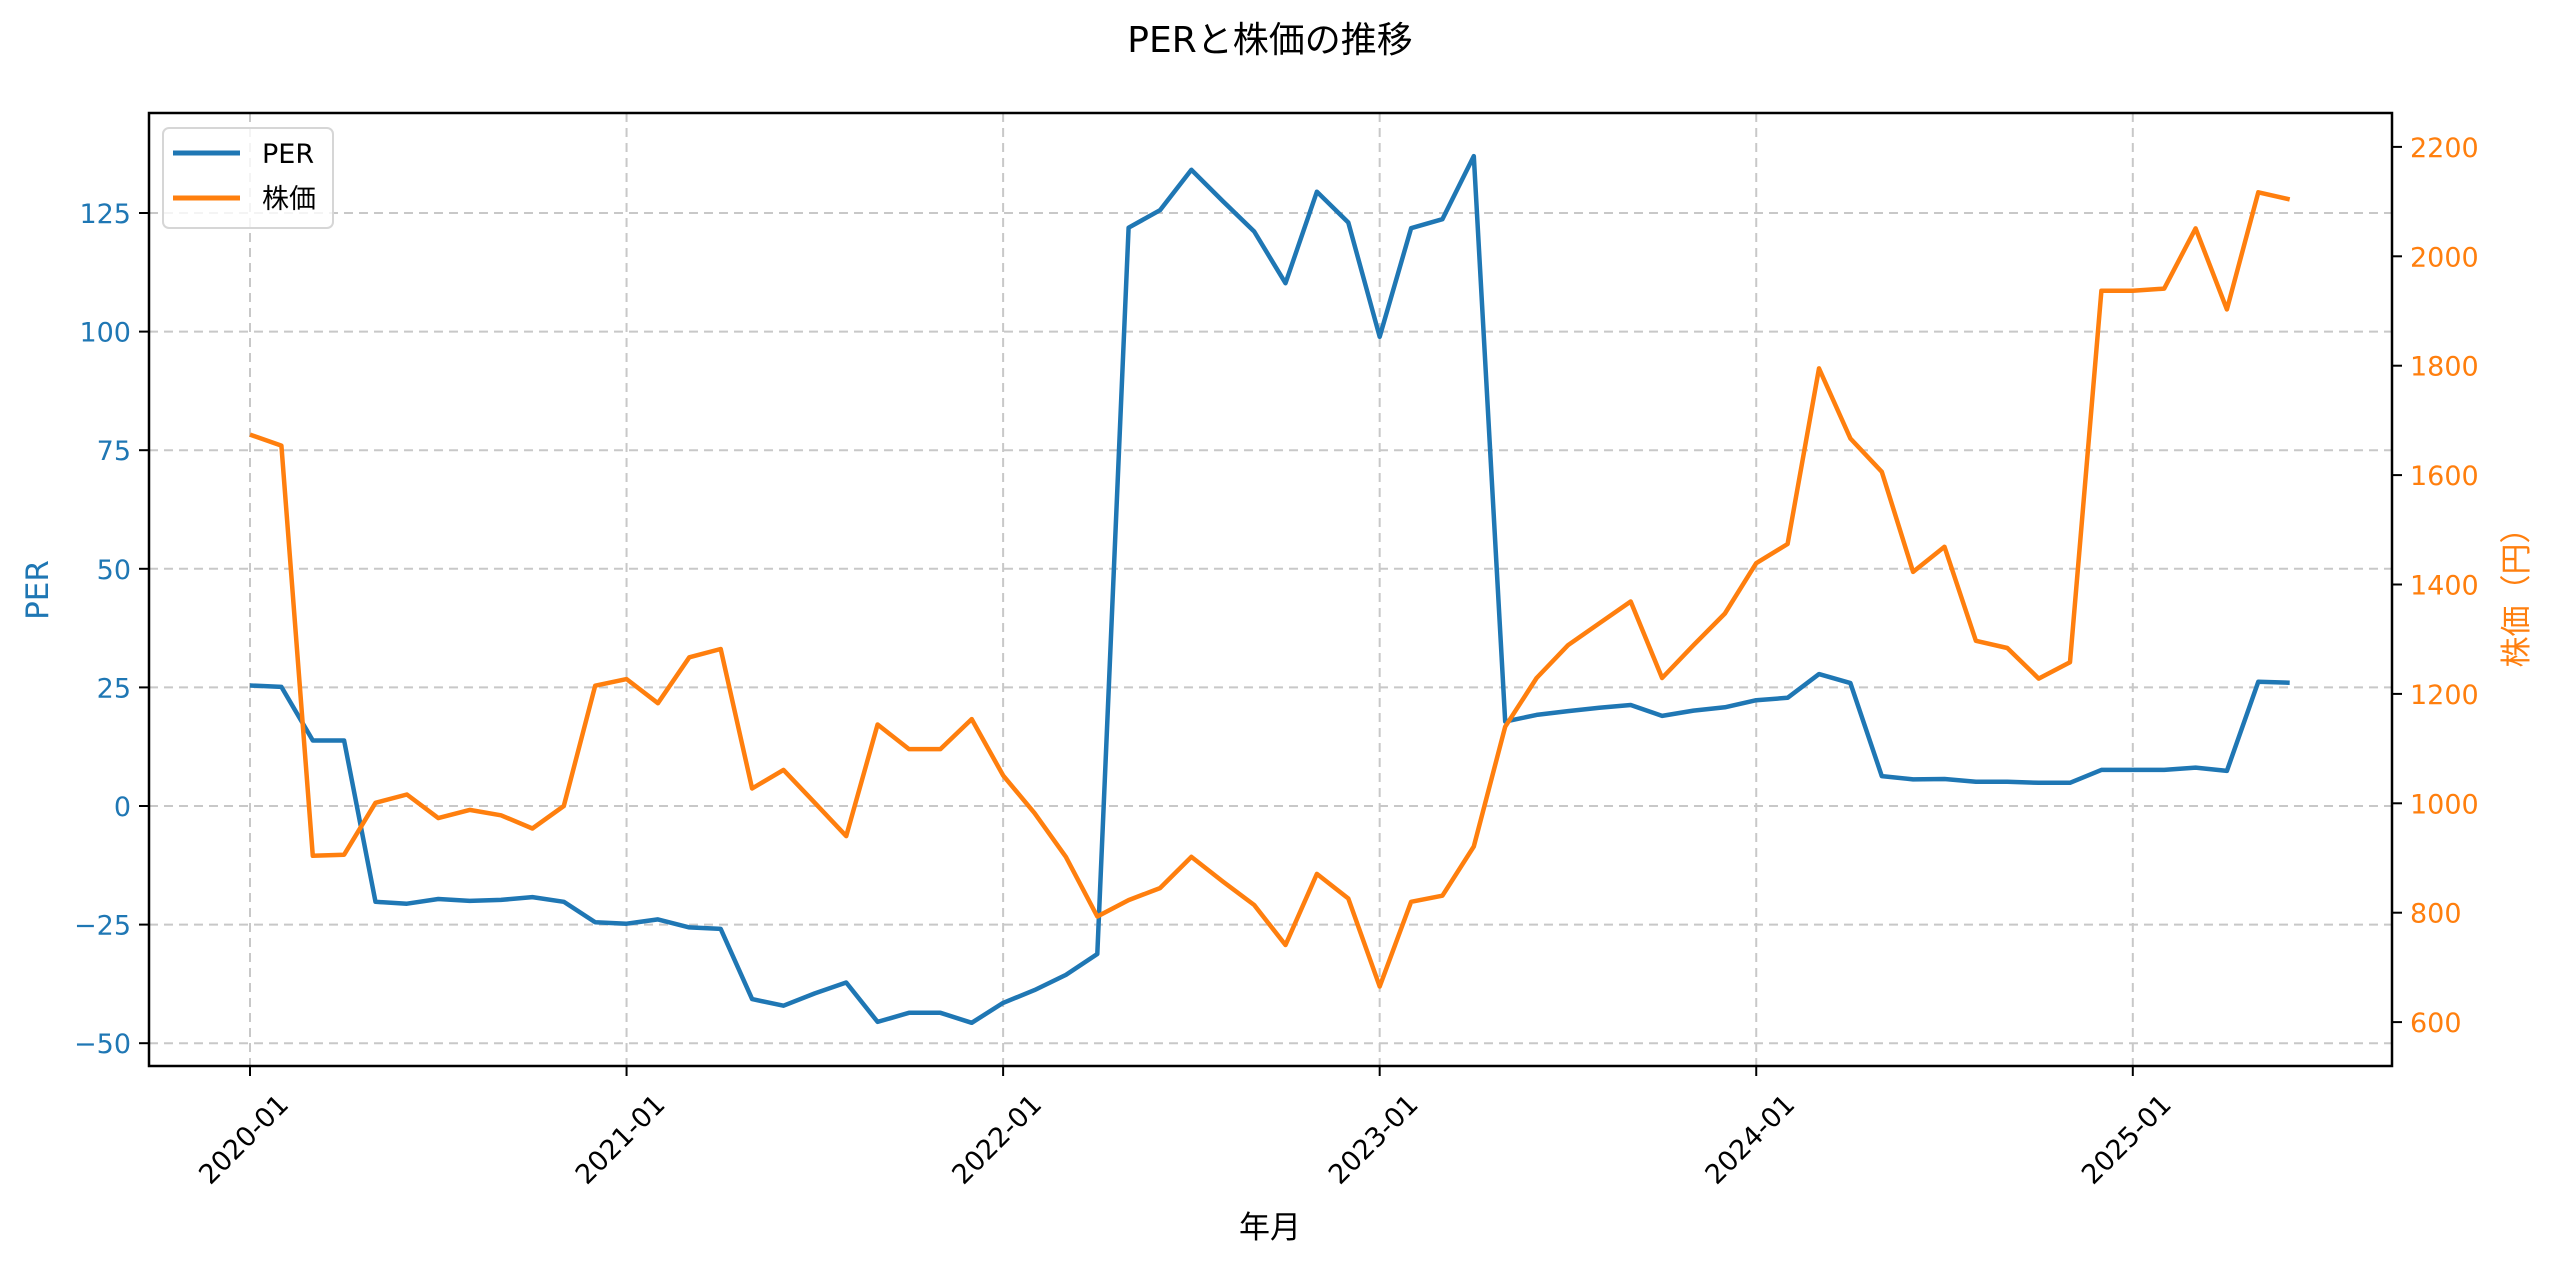 The width and height of the screenshot is (2560, 1270). Describe the element at coordinates (2444, 367) in the screenshot. I see `right-tick-label: 1800` at that location.